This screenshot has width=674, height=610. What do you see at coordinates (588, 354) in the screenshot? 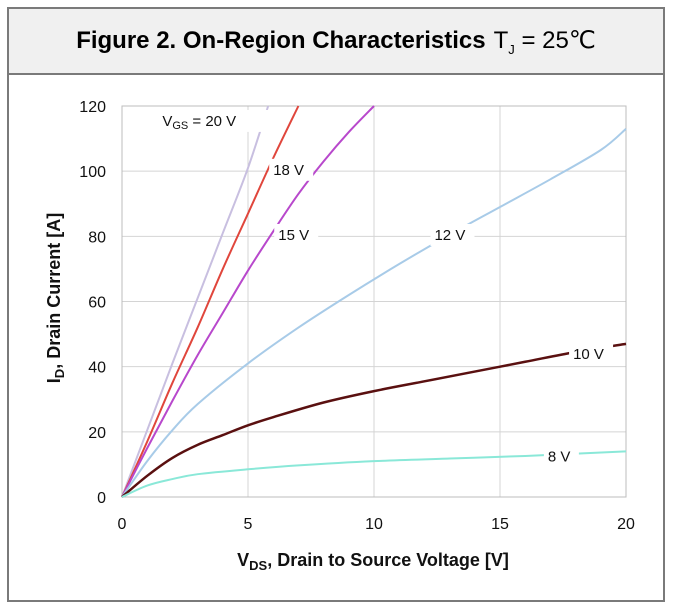
I see `curve-label: 10 V` at bounding box center [588, 354].